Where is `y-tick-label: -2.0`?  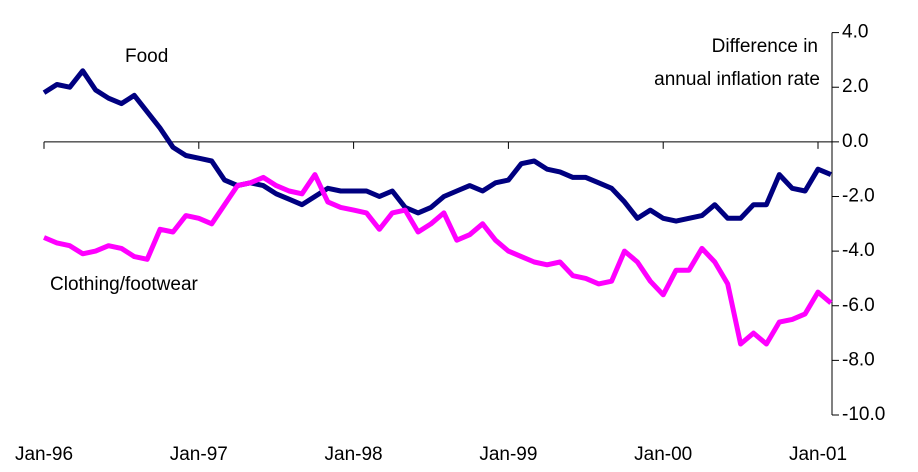
y-tick-label: -2.0 is located at coordinates (858, 196).